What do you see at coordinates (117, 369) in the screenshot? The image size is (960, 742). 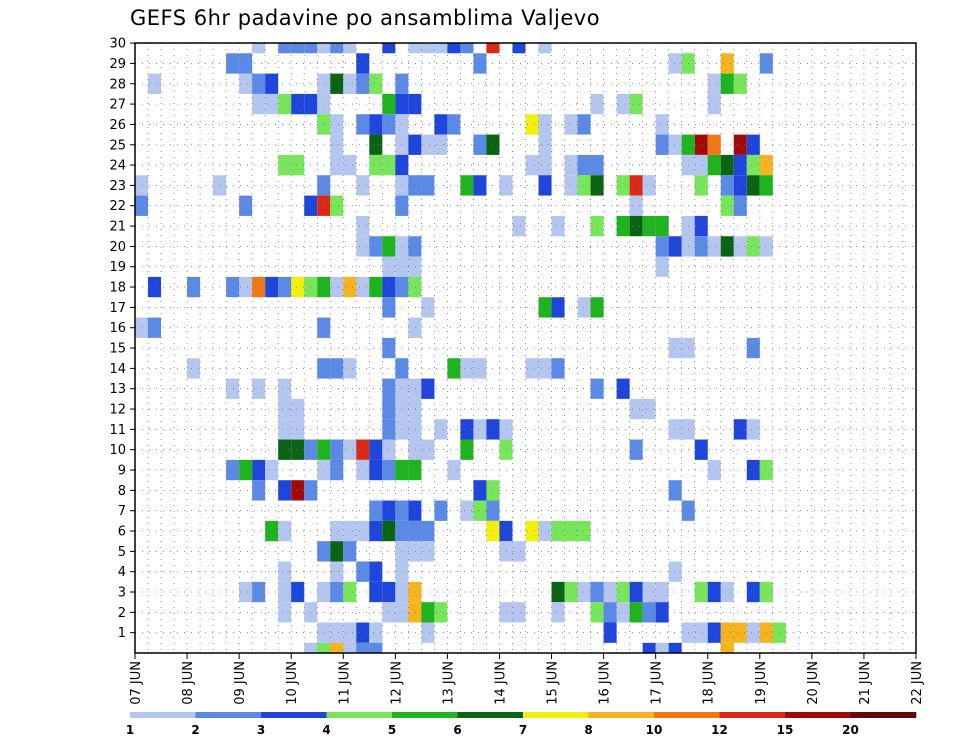 I see `y-tick-label: 14` at bounding box center [117, 369].